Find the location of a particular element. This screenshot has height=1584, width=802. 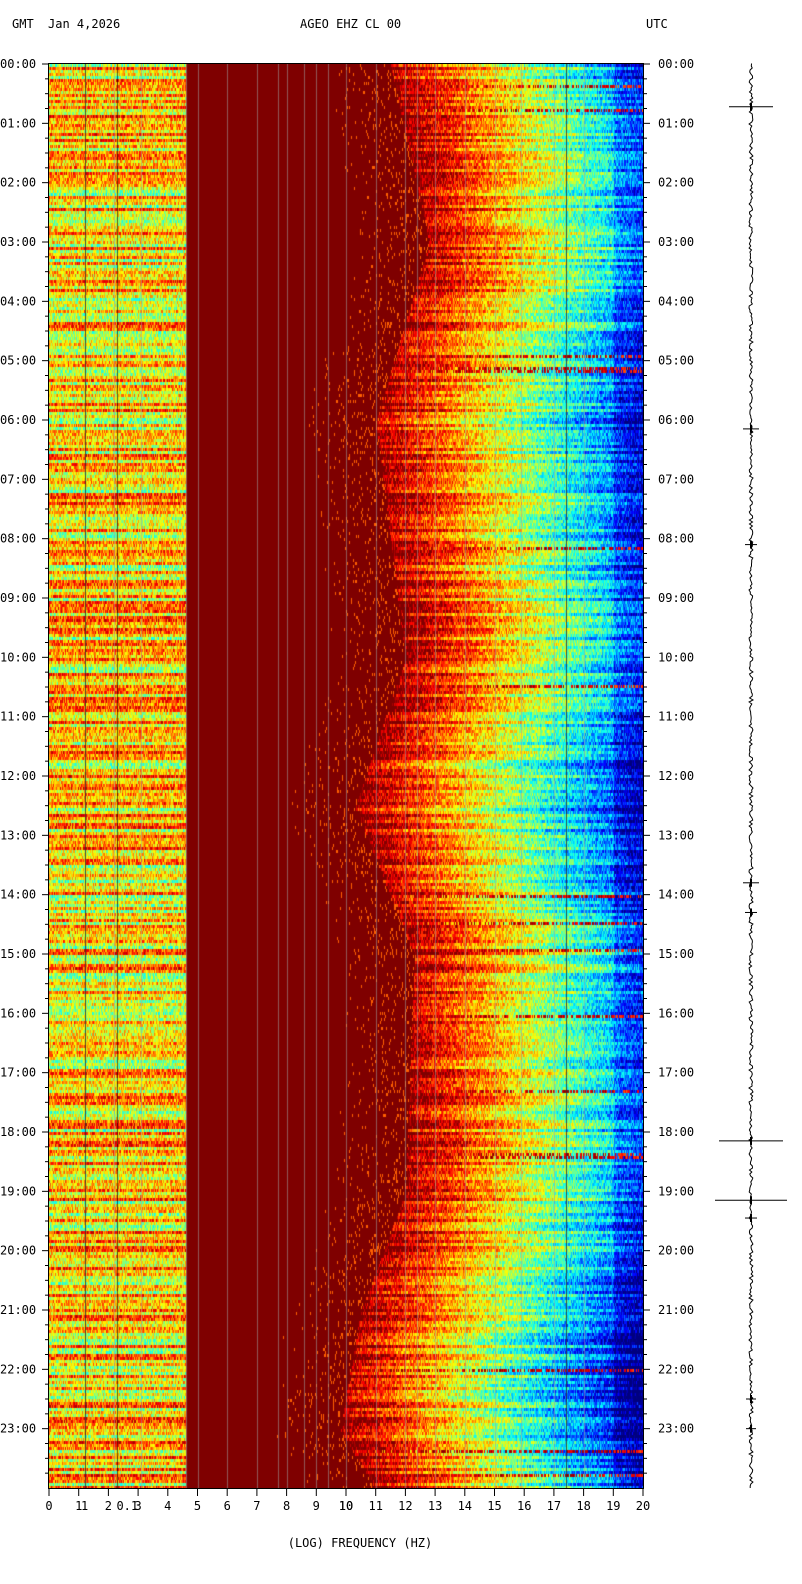

y-tick-label-right: 18:00 is located at coordinates (676, 1132).